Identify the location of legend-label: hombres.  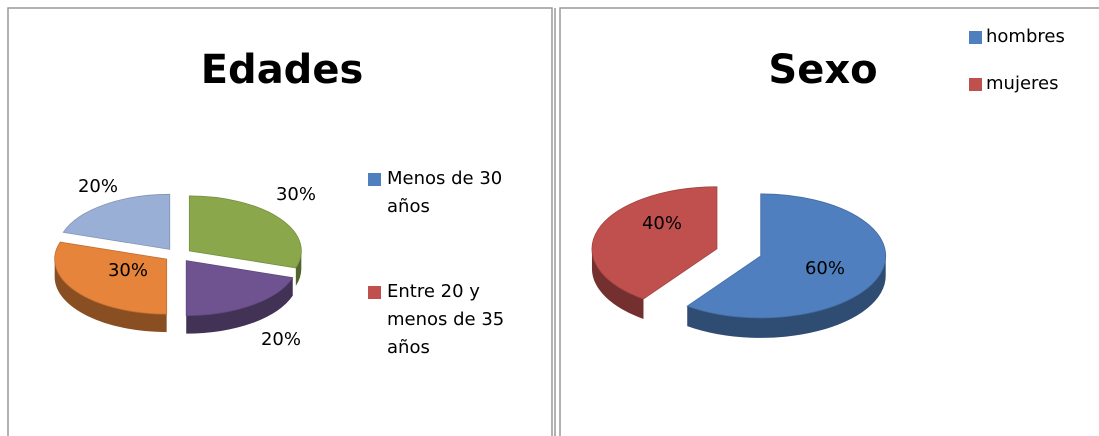
(1025, 36).